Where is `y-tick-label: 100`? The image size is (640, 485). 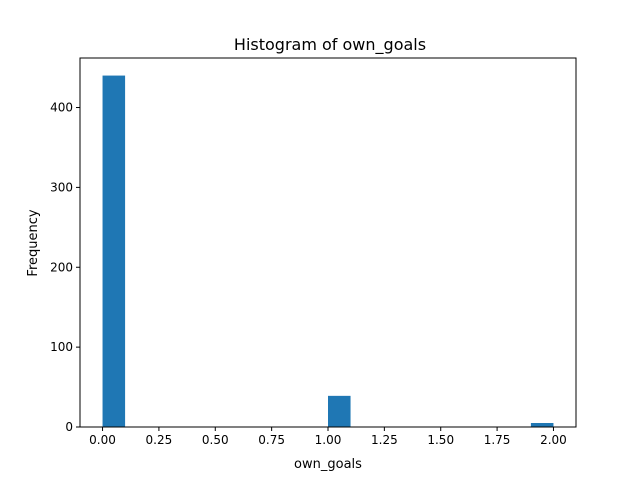
y-tick-label: 100 is located at coordinates (61, 347).